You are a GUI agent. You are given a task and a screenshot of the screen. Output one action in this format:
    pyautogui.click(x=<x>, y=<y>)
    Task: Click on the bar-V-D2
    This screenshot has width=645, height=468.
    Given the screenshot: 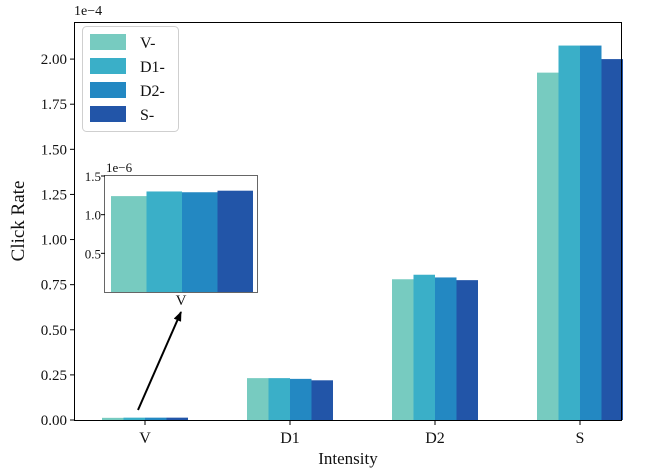 What is the action you would take?
    pyautogui.click(x=156, y=419)
    